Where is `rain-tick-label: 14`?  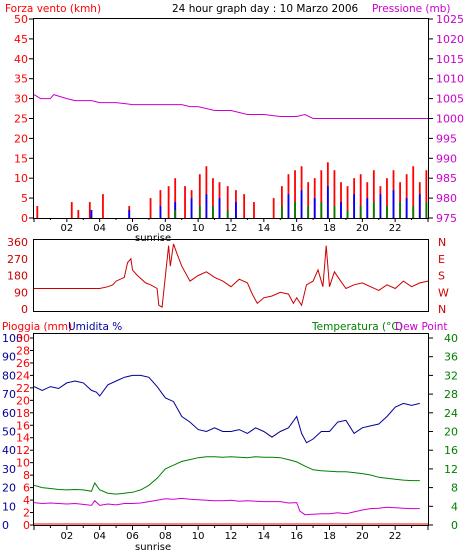 rain-tick-label: 14 is located at coordinates (23, 438).